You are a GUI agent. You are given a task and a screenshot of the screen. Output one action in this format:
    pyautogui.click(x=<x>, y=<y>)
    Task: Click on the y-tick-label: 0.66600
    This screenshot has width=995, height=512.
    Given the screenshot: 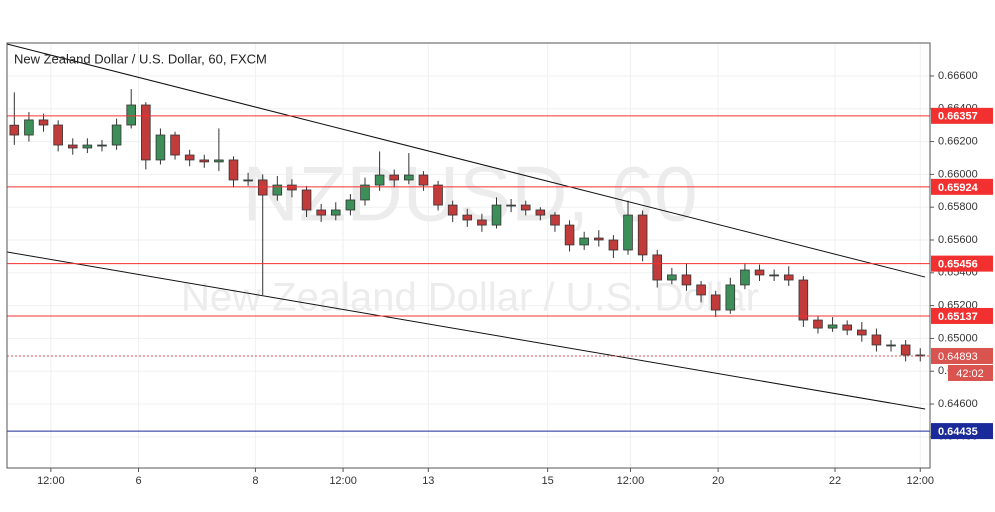 What is the action you would take?
    pyautogui.click(x=958, y=76)
    